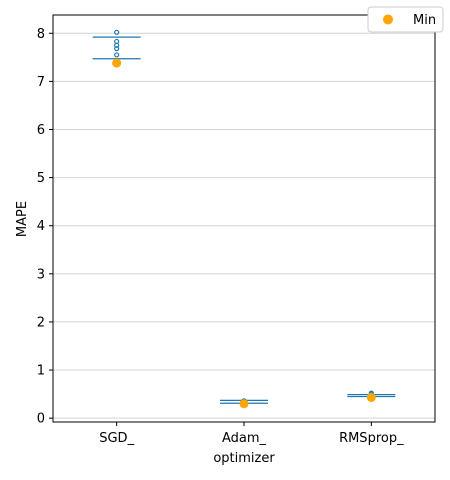  I want to click on legend-min-marker, so click(388, 19).